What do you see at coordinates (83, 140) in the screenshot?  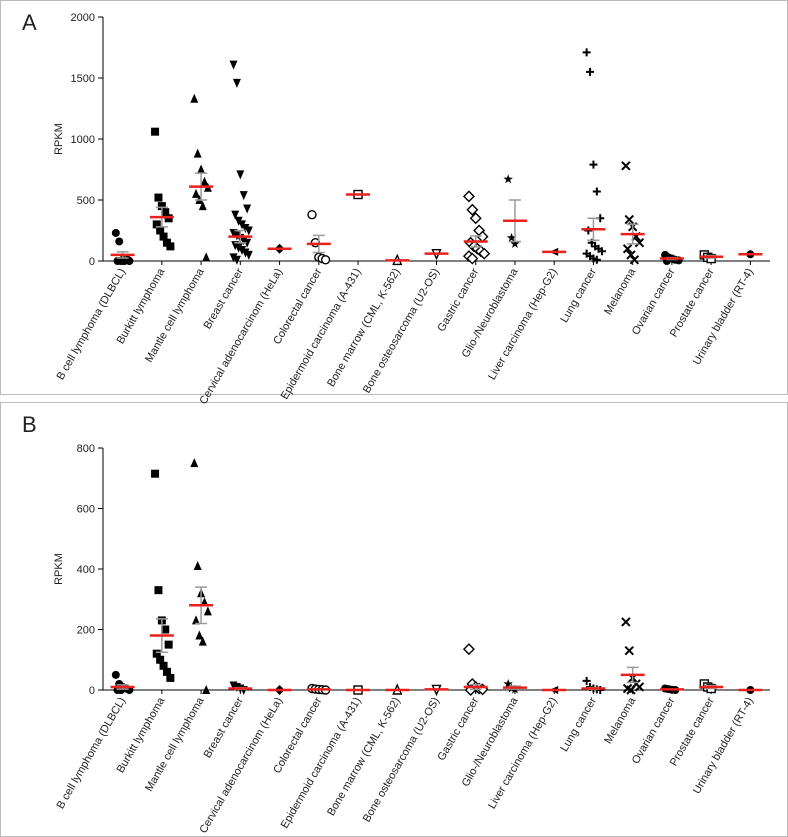 I see `y-tick-label: 1000` at bounding box center [83, 140].